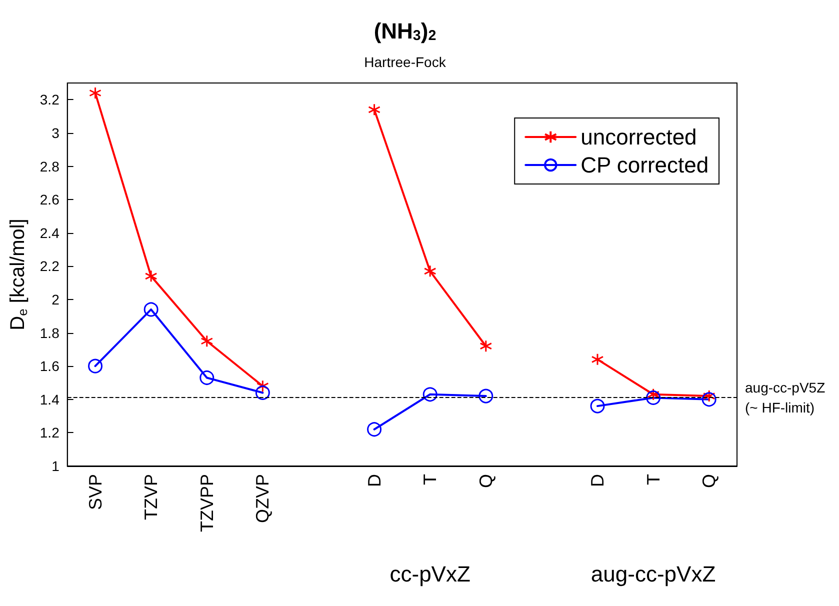 The image size is (839, 606). I want to click on y-axis-title: De [kcal/mol], so click(18, 274).